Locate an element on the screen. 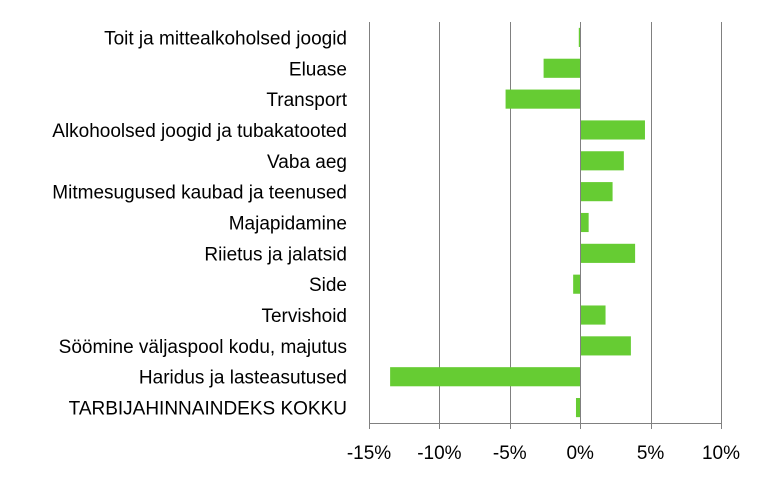 The height and width of the screenshot is (483, 768). x-tick-label: 10% is located at coordinates (721, 453).